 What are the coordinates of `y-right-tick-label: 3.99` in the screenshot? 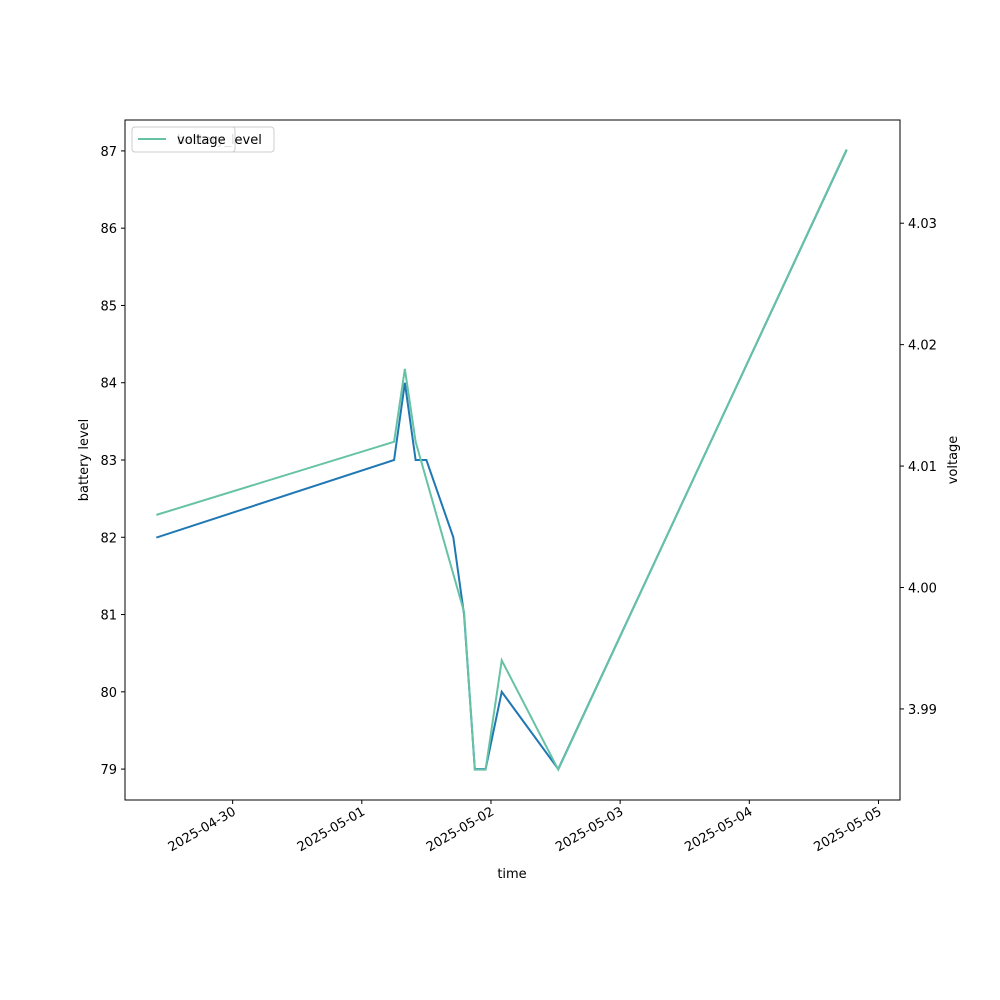 It's located at (922, 710).